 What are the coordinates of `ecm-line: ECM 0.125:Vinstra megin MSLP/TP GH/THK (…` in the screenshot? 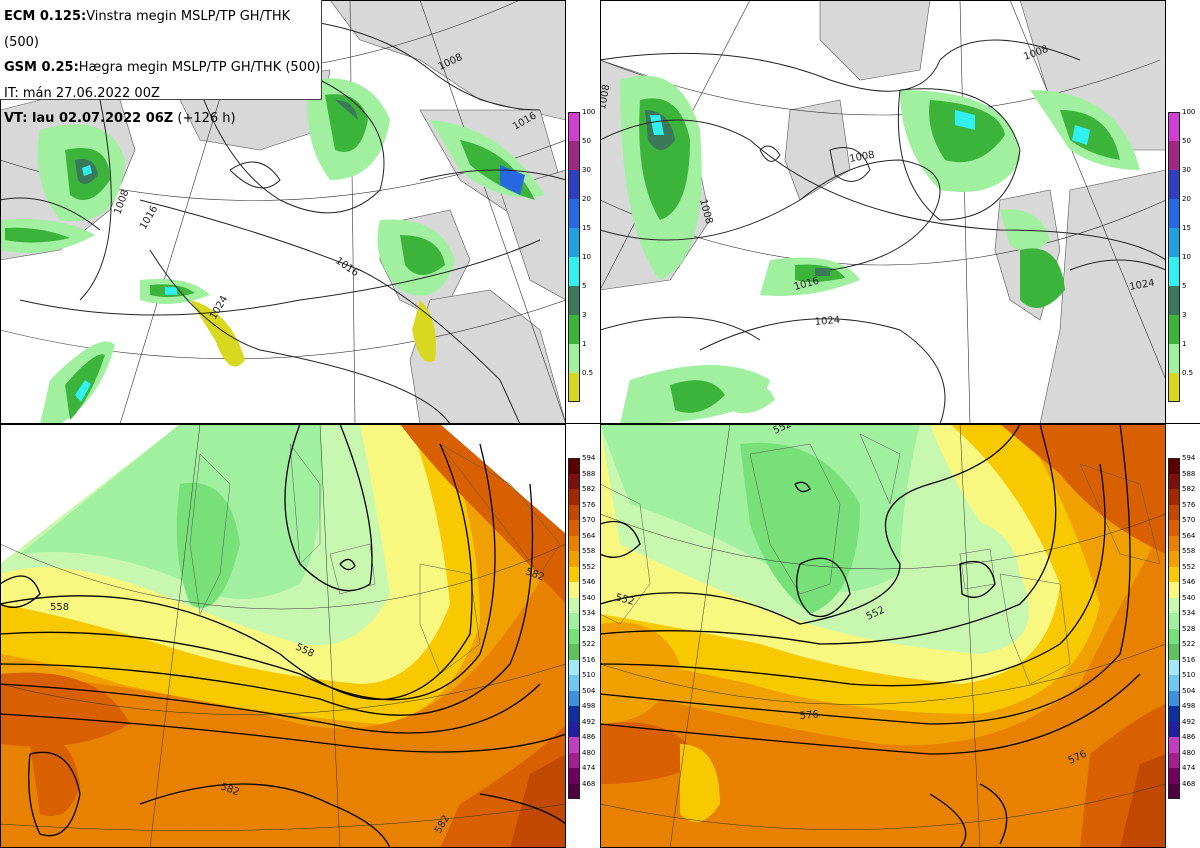 It's located at (162, 29).